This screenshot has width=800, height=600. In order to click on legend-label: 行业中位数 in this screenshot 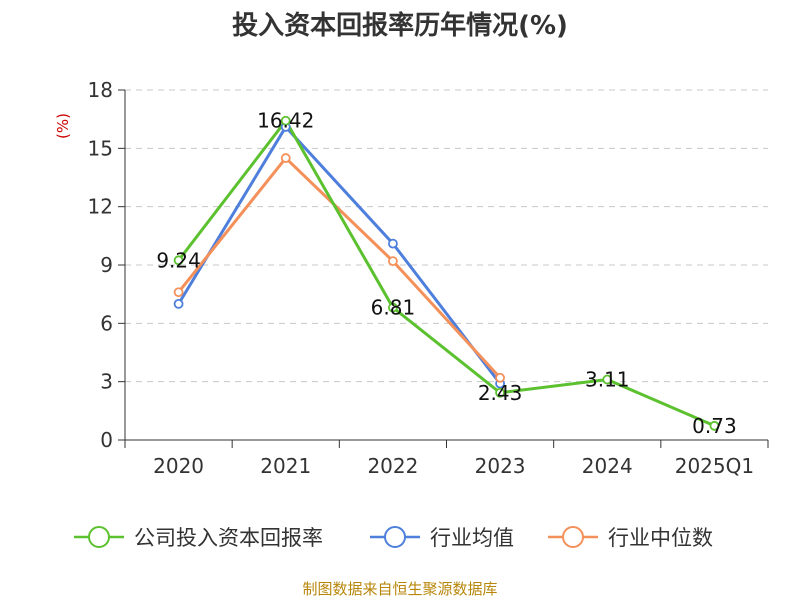, I will do `click(660, 538)`.